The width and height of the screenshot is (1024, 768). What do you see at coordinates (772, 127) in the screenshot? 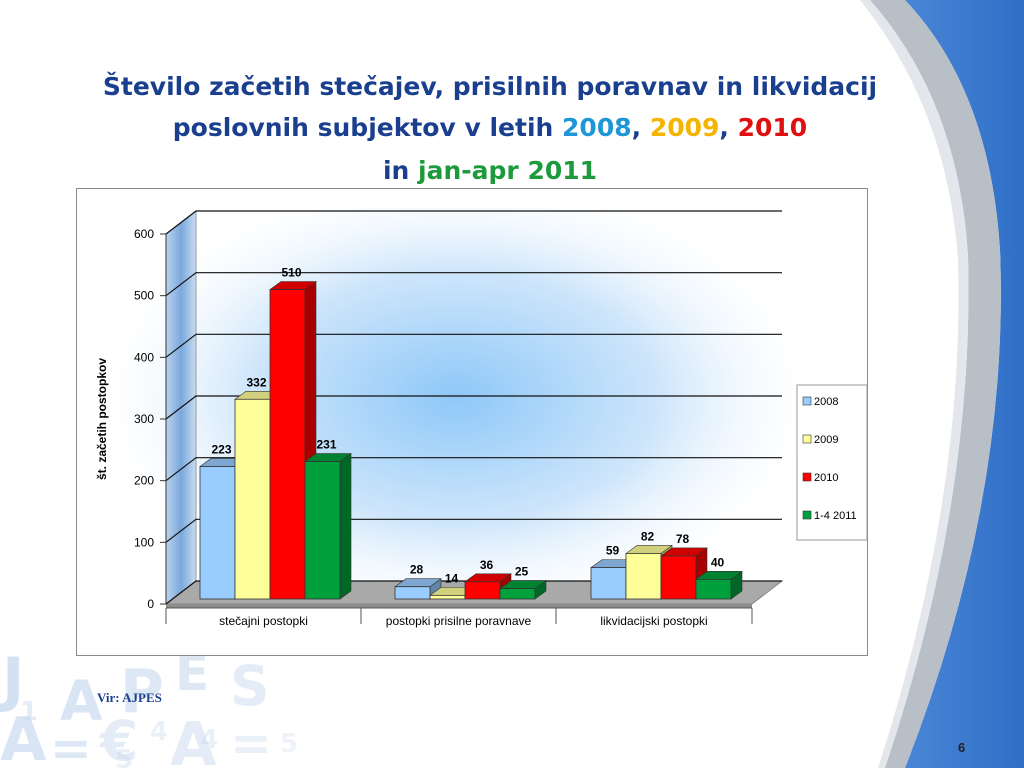
I see `title-year-2010: 2010` at bounding box center [772, 127].